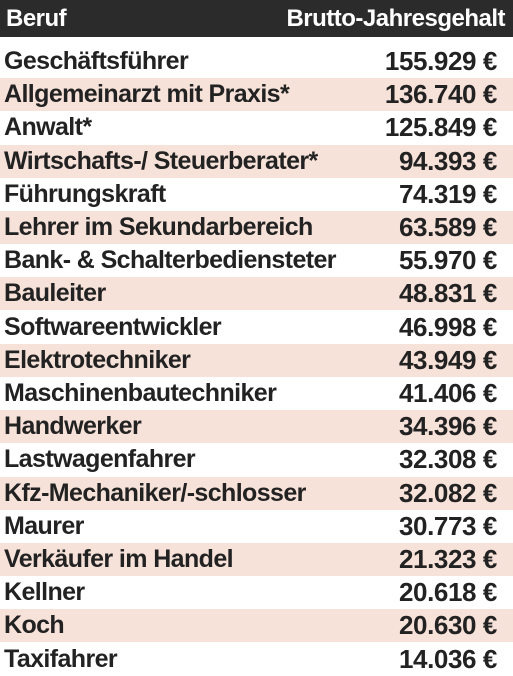 This screenshot has height=676, width=513. Describe the element at coordinates (256, 61) in the screenshot. I see `table-row: Geschäftsführer 155.929 €` at that location.